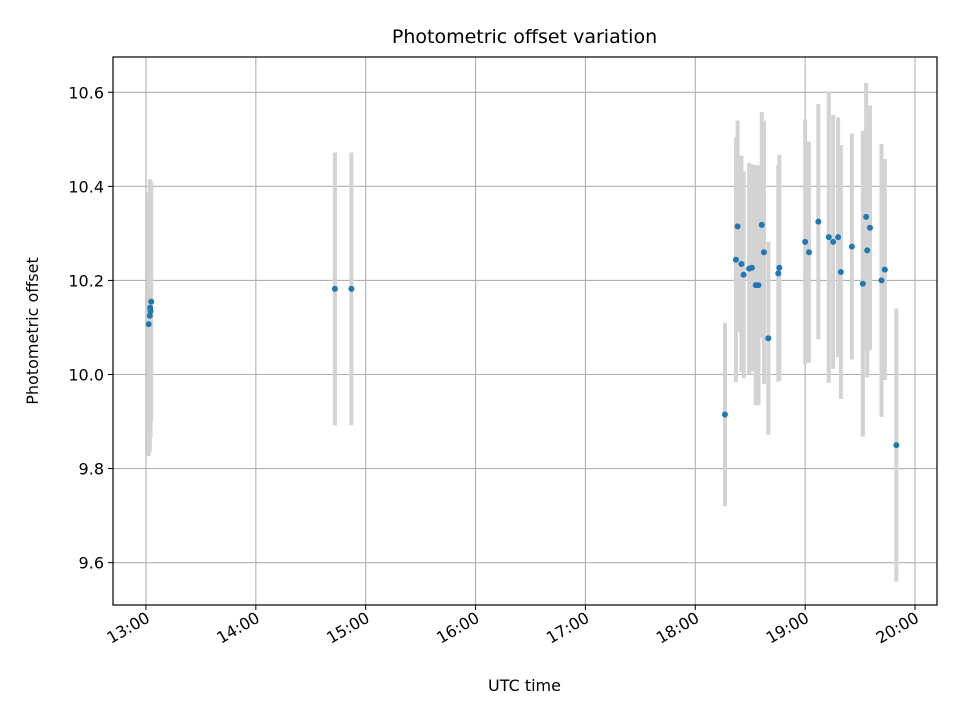  What do you see at coordinates (91, 469) in the screenshot?
I see `y-tick-label: 9.8` at bounding box center [91, 469].